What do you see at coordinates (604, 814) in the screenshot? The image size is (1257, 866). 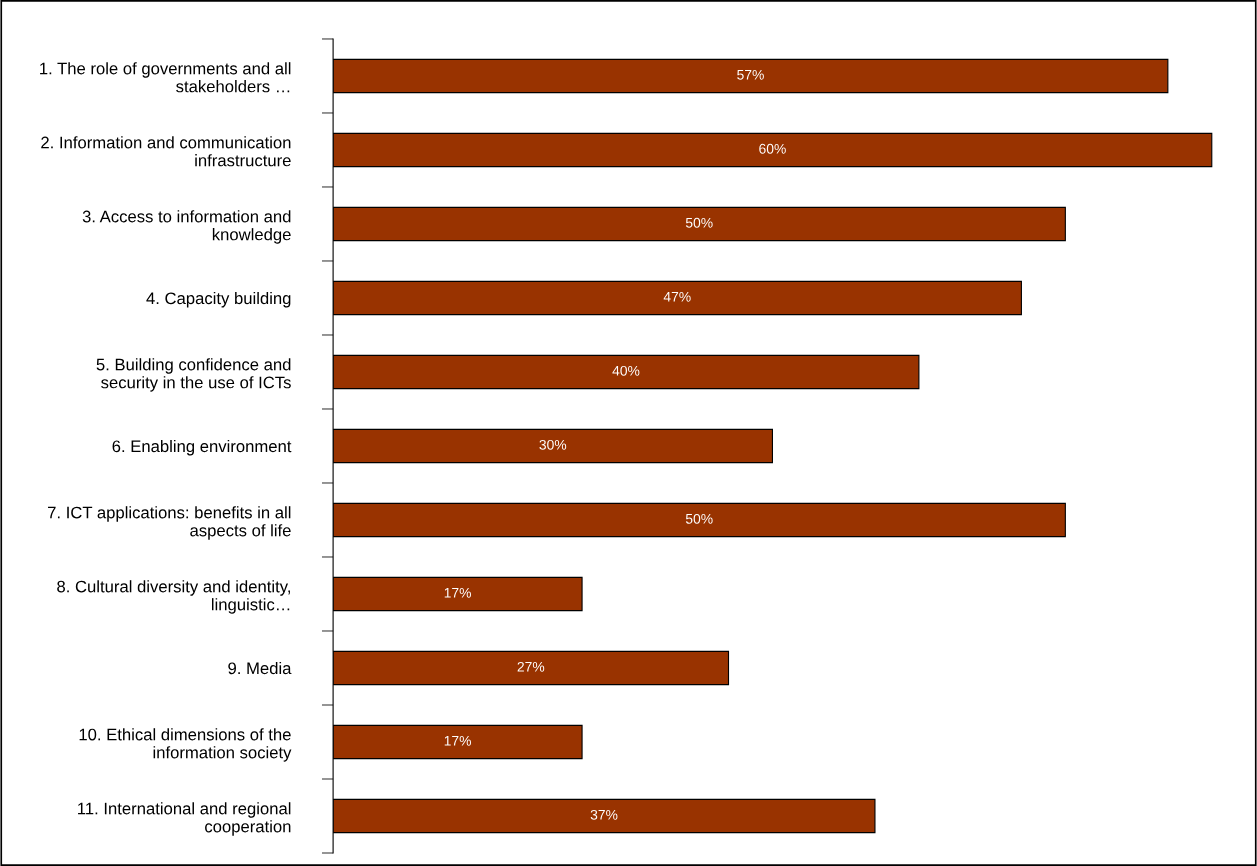 I see `data-label: 37%` at bounding box center [604, 814].